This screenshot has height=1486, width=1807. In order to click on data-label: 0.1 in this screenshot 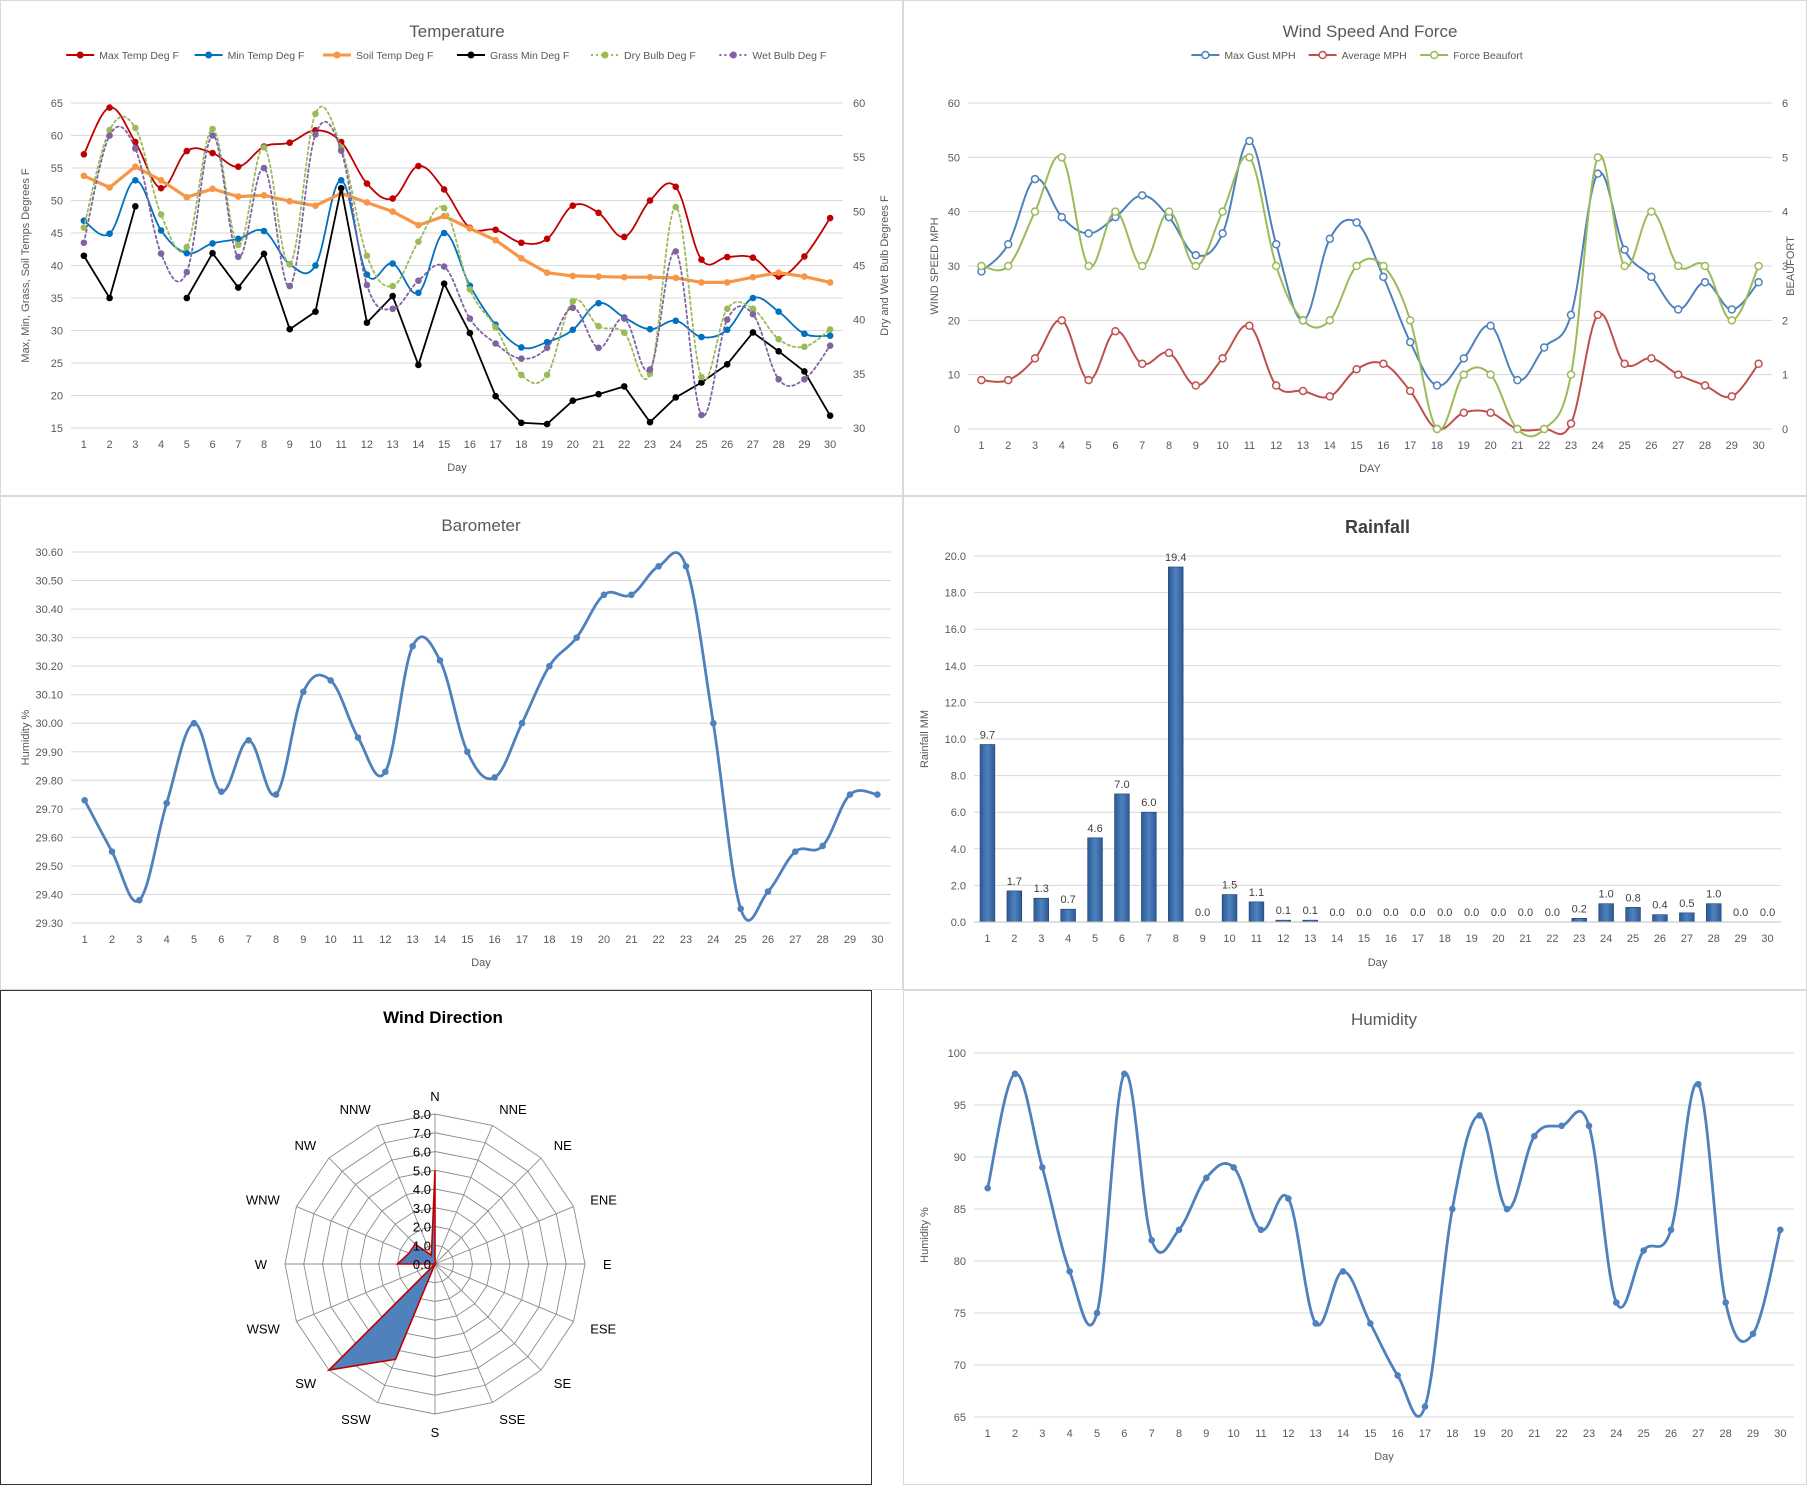, I will do `click(1283, 911)`.